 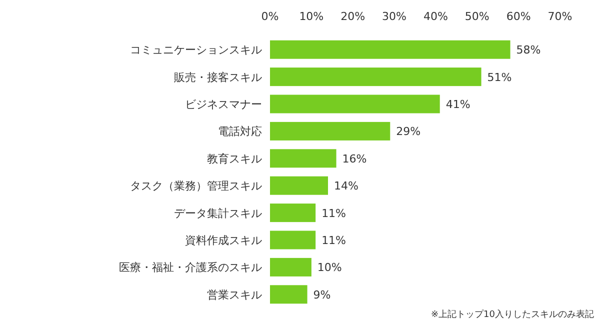 What do you see at coordinates (234, 159) in the screenshot?
I see `y-tick-label: 教育スキル` at bounding box center [234, 159].